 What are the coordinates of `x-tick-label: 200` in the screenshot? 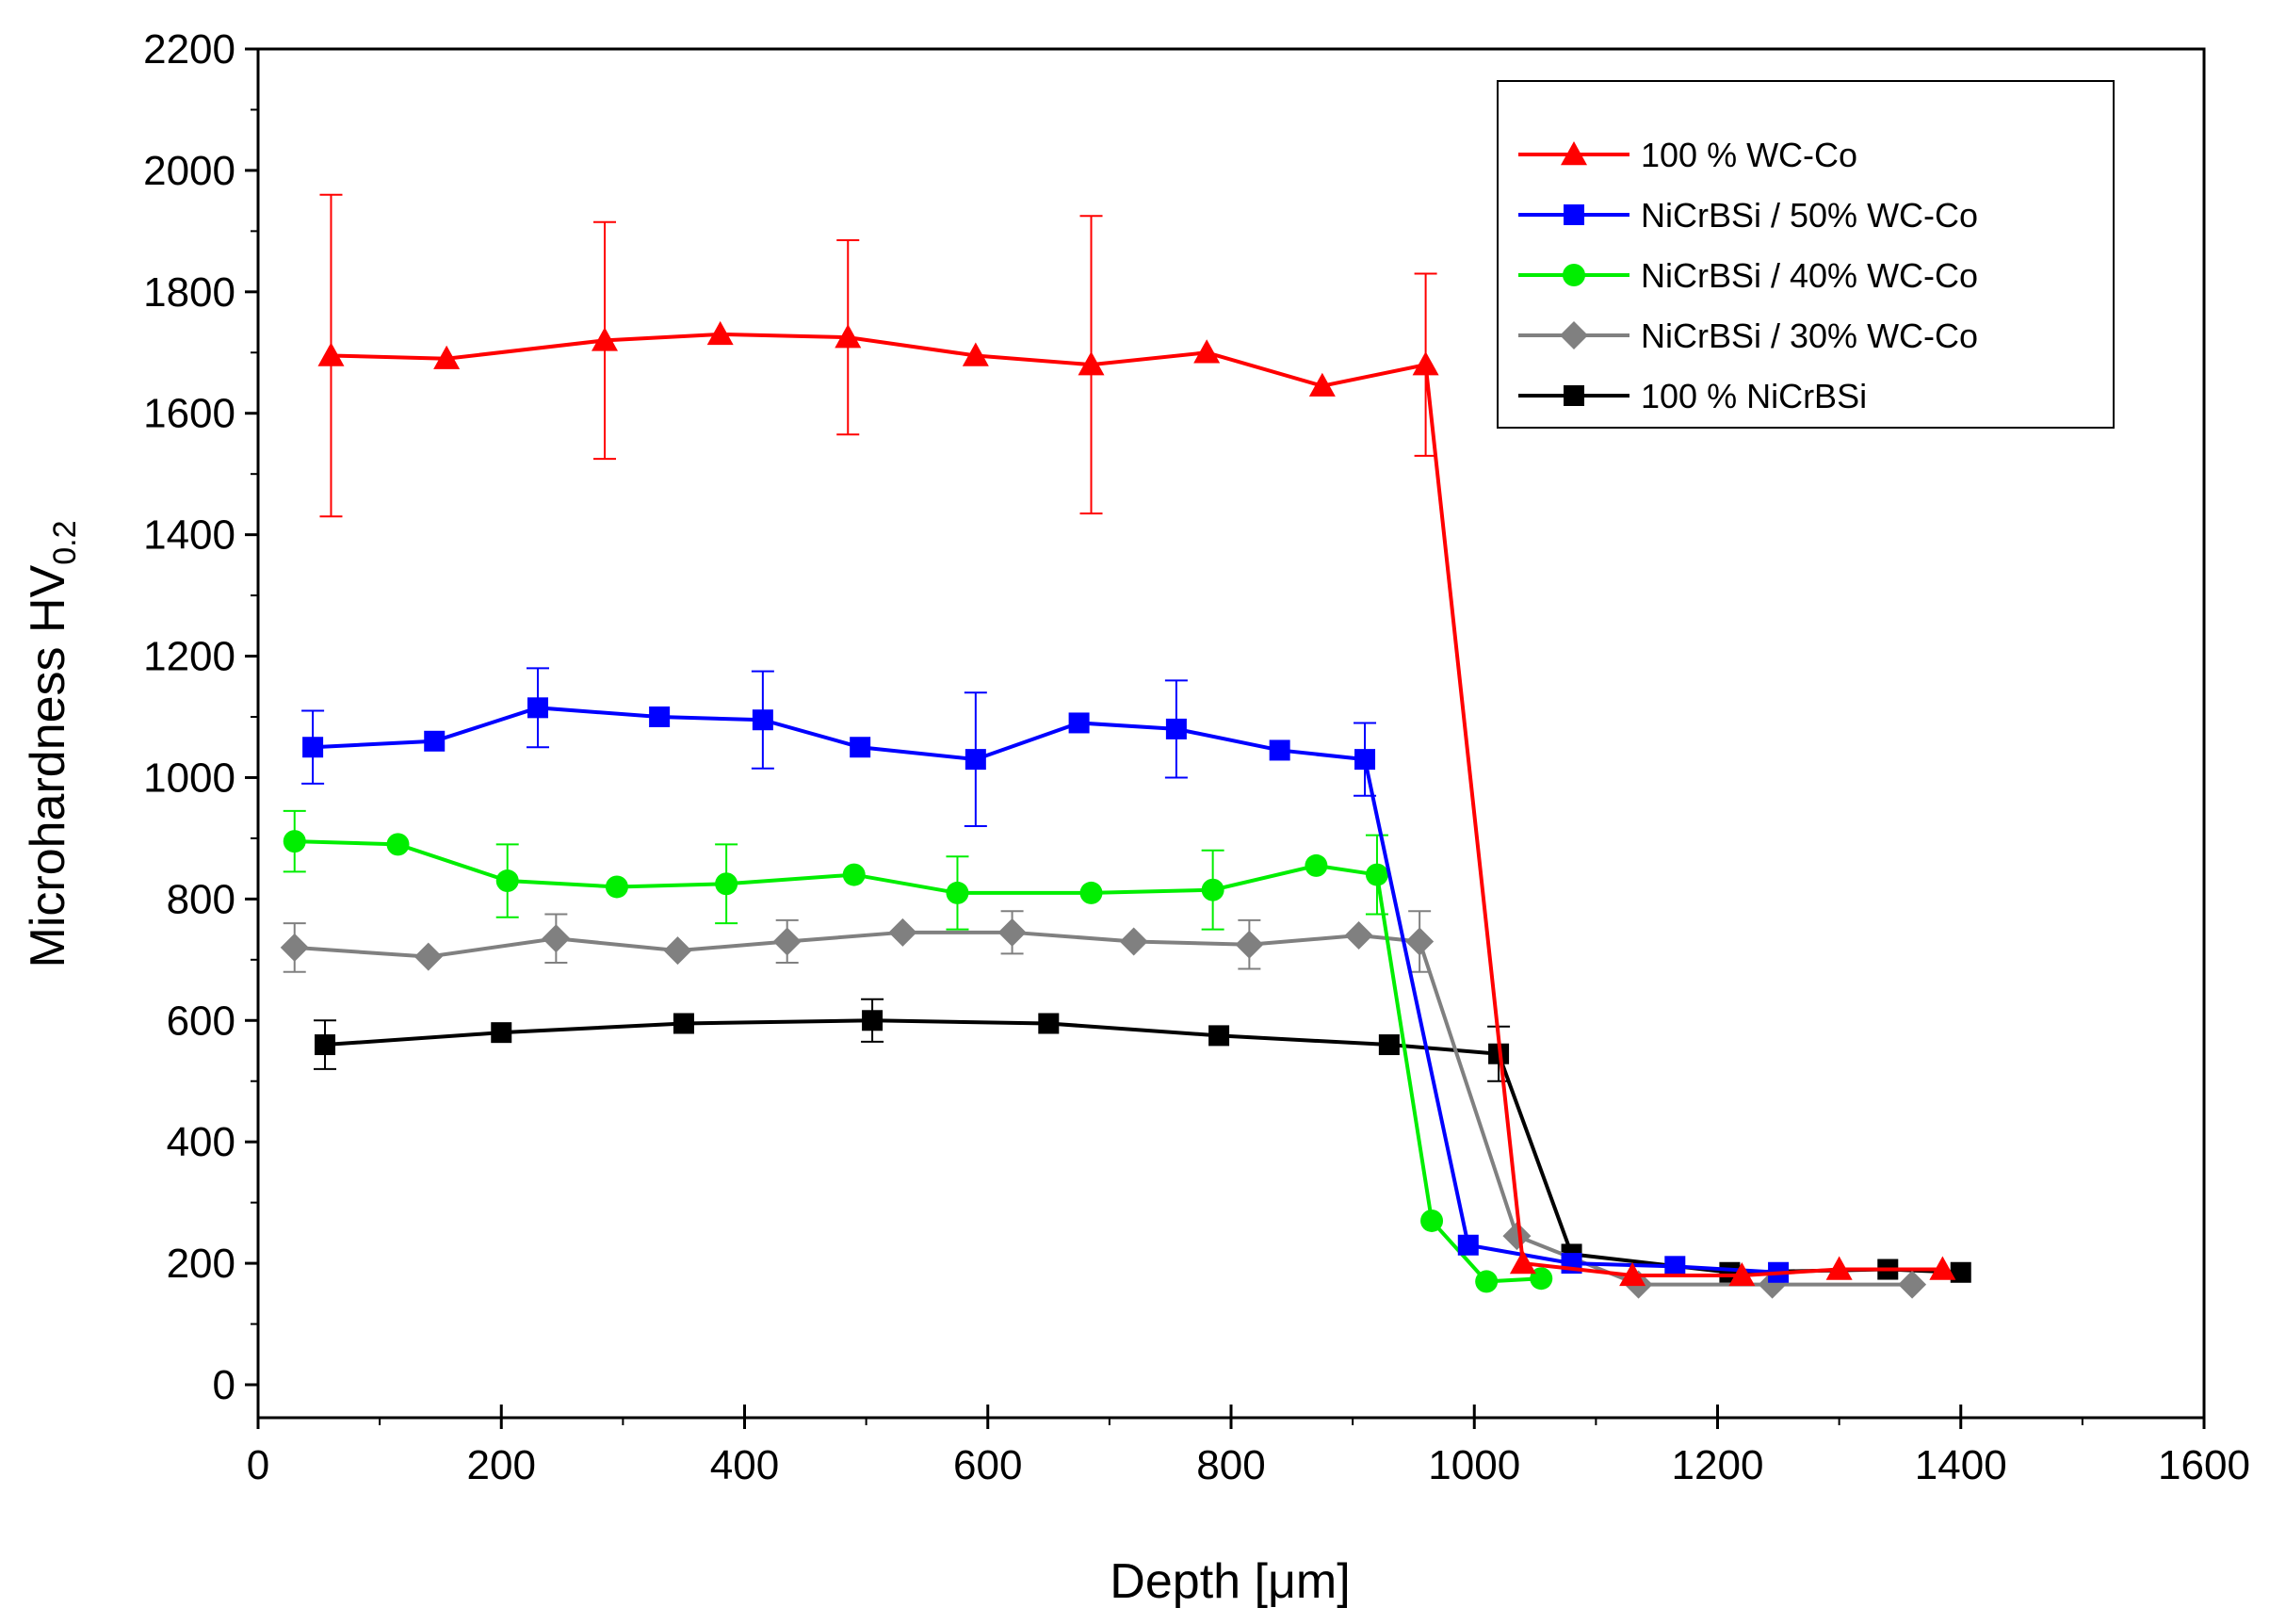 It's located at (501, 1465).